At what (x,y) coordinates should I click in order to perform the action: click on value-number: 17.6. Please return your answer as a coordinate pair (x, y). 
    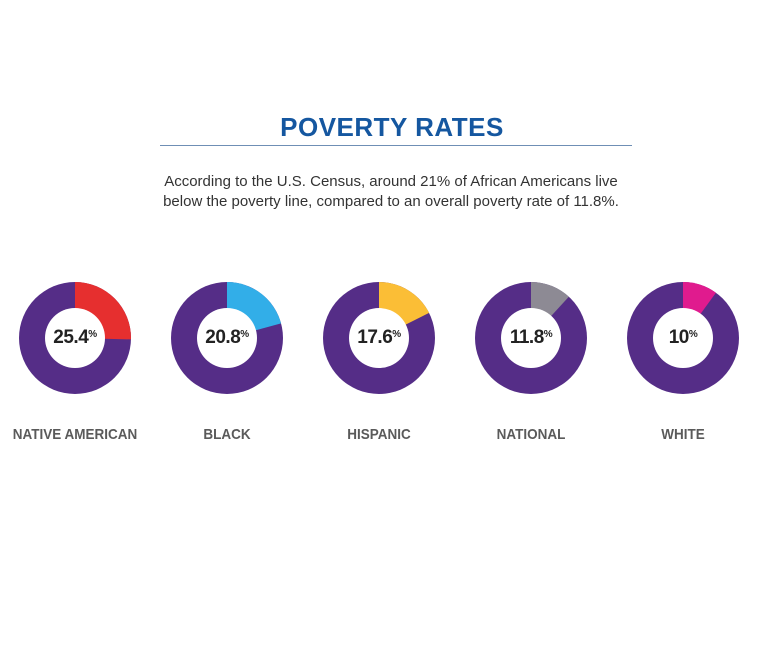
    Looking at the image, I should click on (375, 337).